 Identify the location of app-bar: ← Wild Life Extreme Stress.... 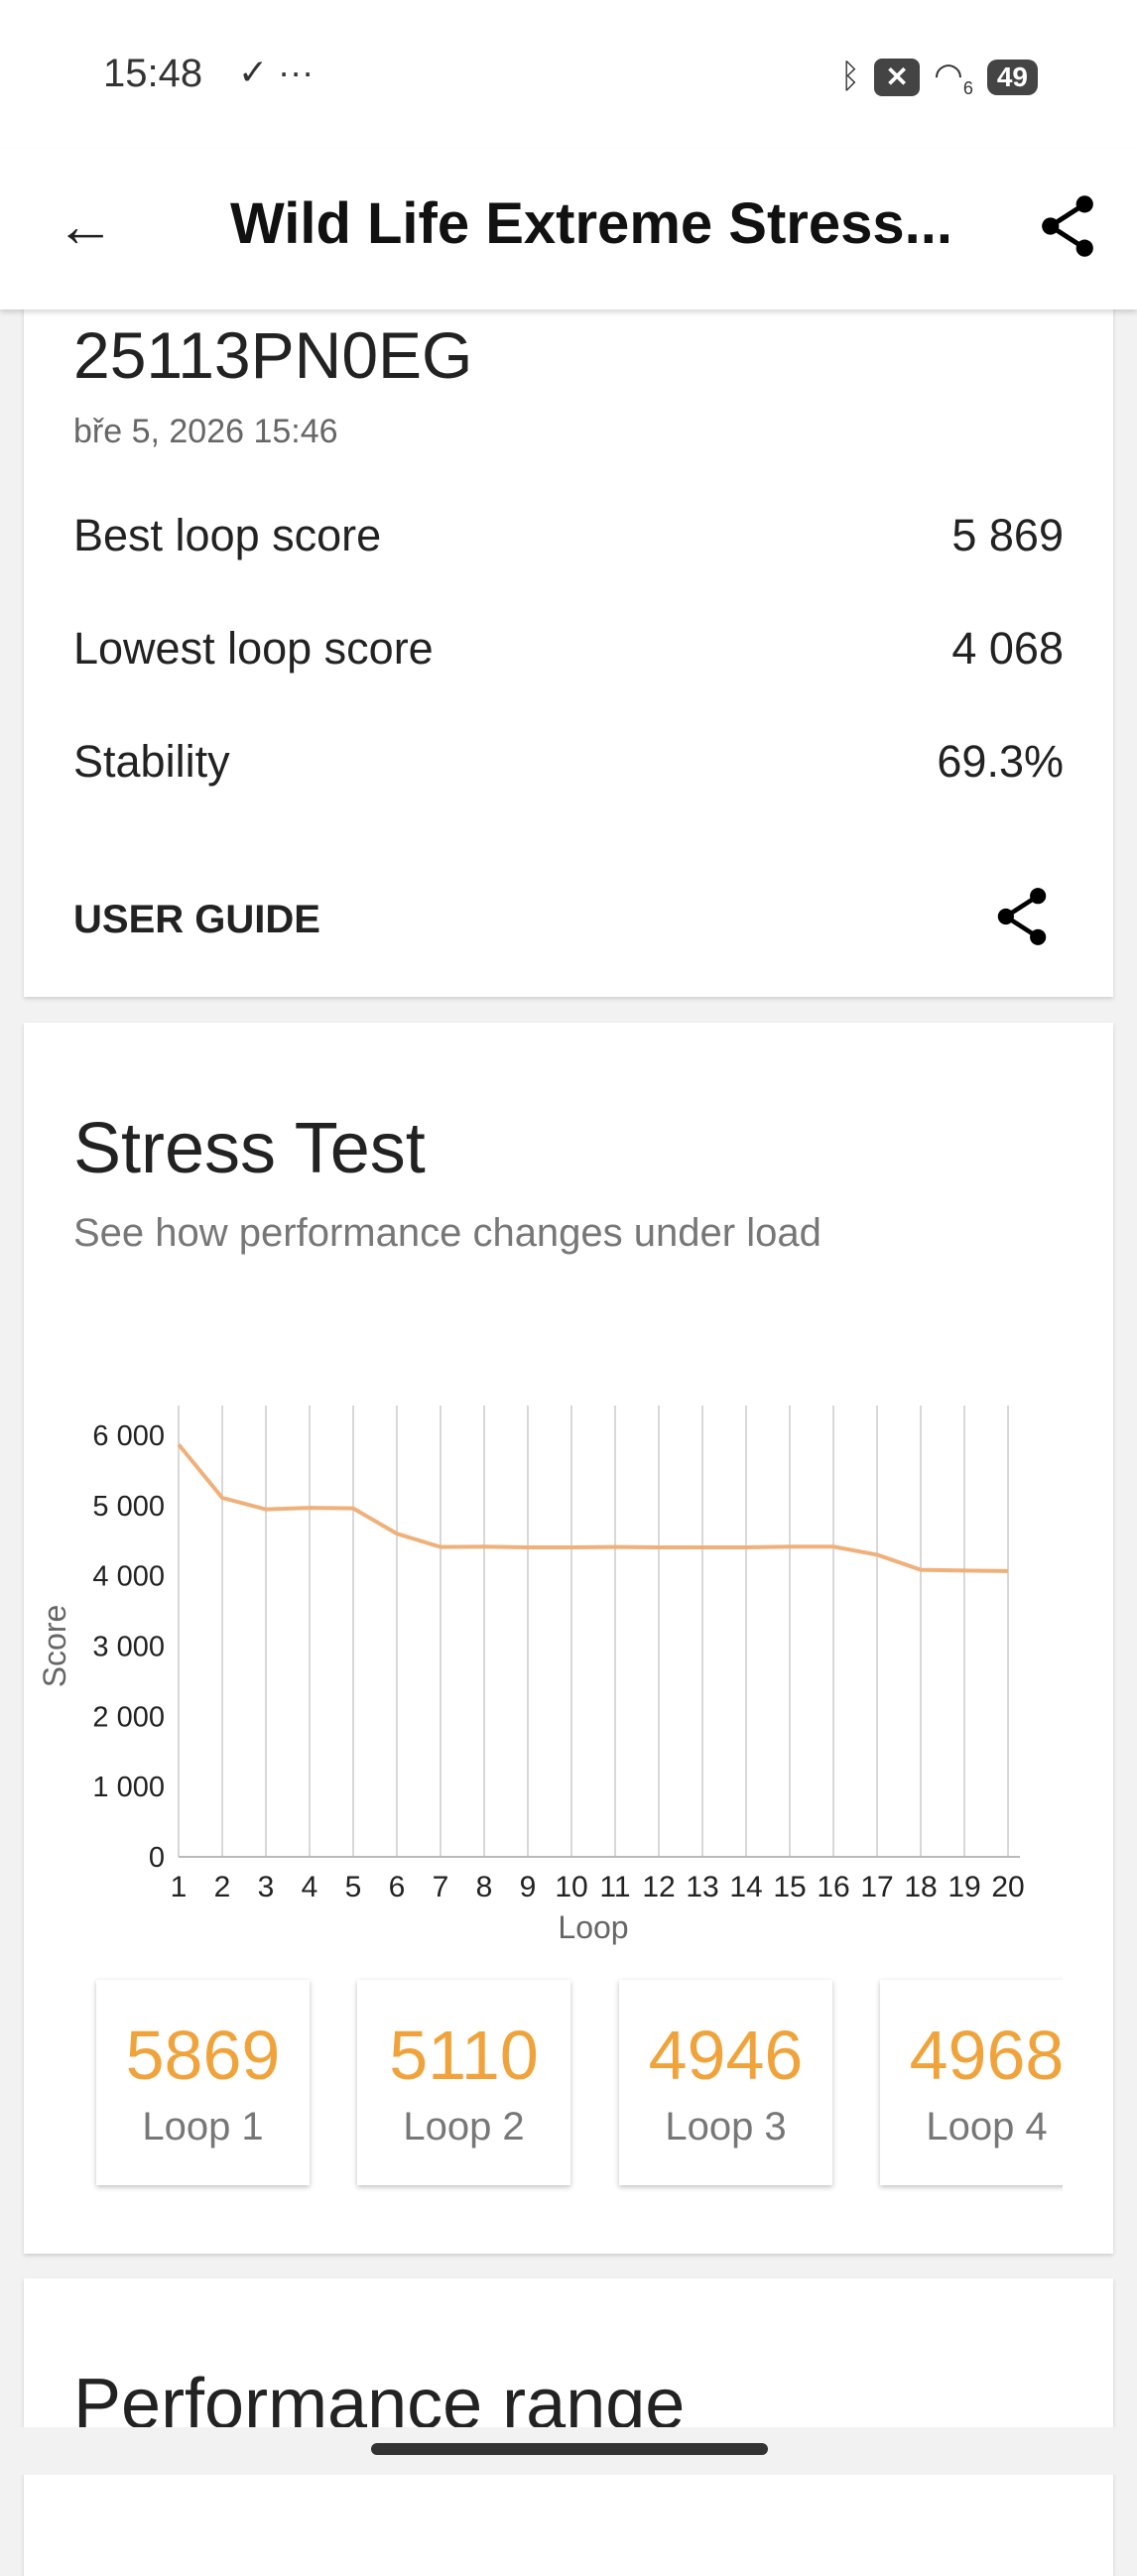
(568, 229).